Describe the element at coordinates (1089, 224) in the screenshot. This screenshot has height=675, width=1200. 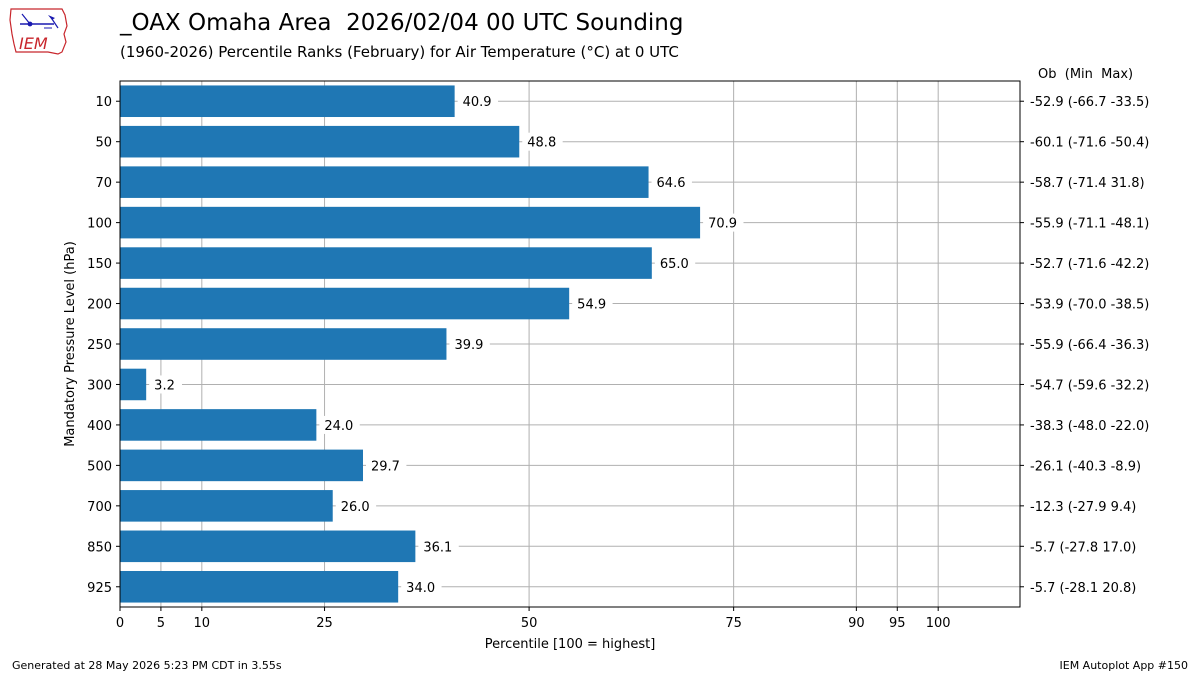
I see `ob-min-max-label: -55.9 (-71.1 -48.1)` at that location.